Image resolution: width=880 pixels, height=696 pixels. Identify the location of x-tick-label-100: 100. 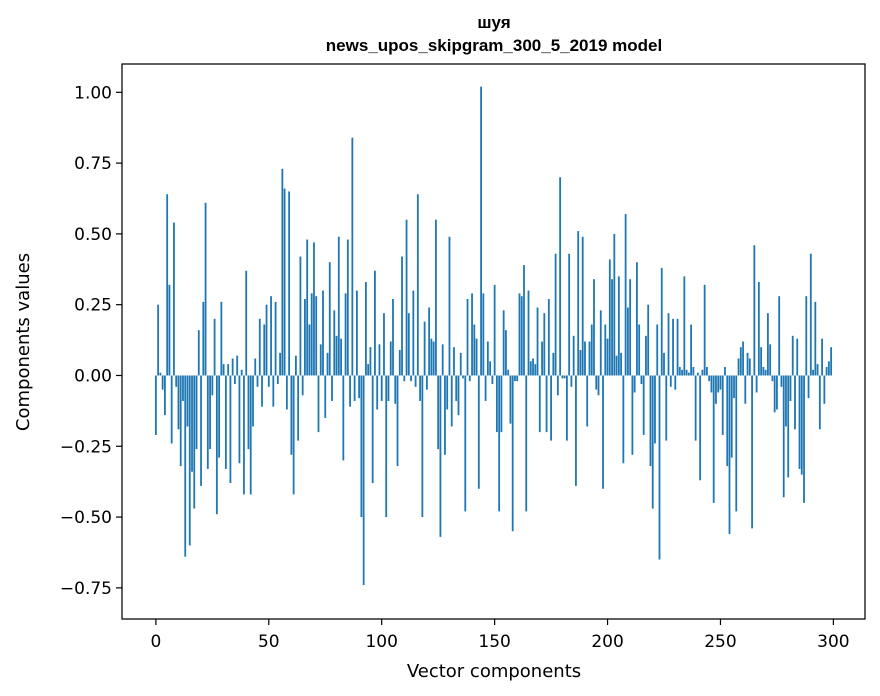
(381, 642).